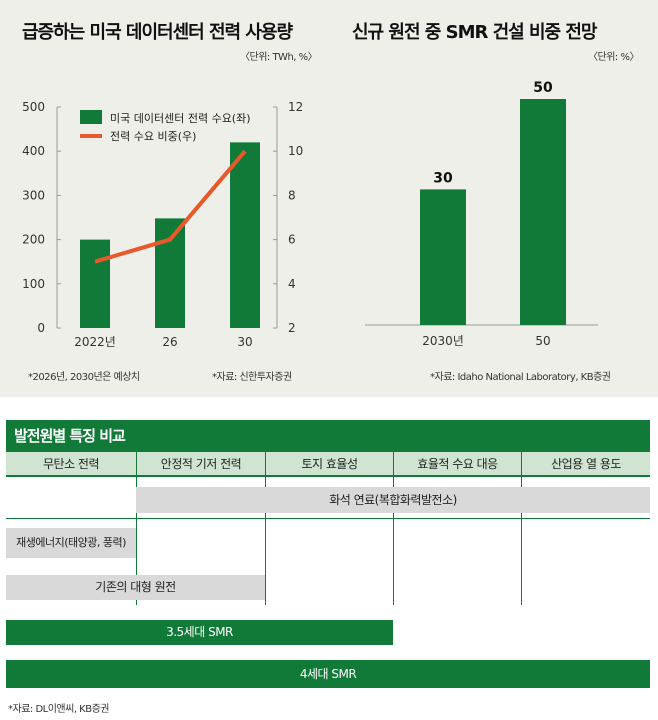 This screenshot has width=658, height=720. I want to click on header-cell: 산업용 열 용도, so click(585, 464).